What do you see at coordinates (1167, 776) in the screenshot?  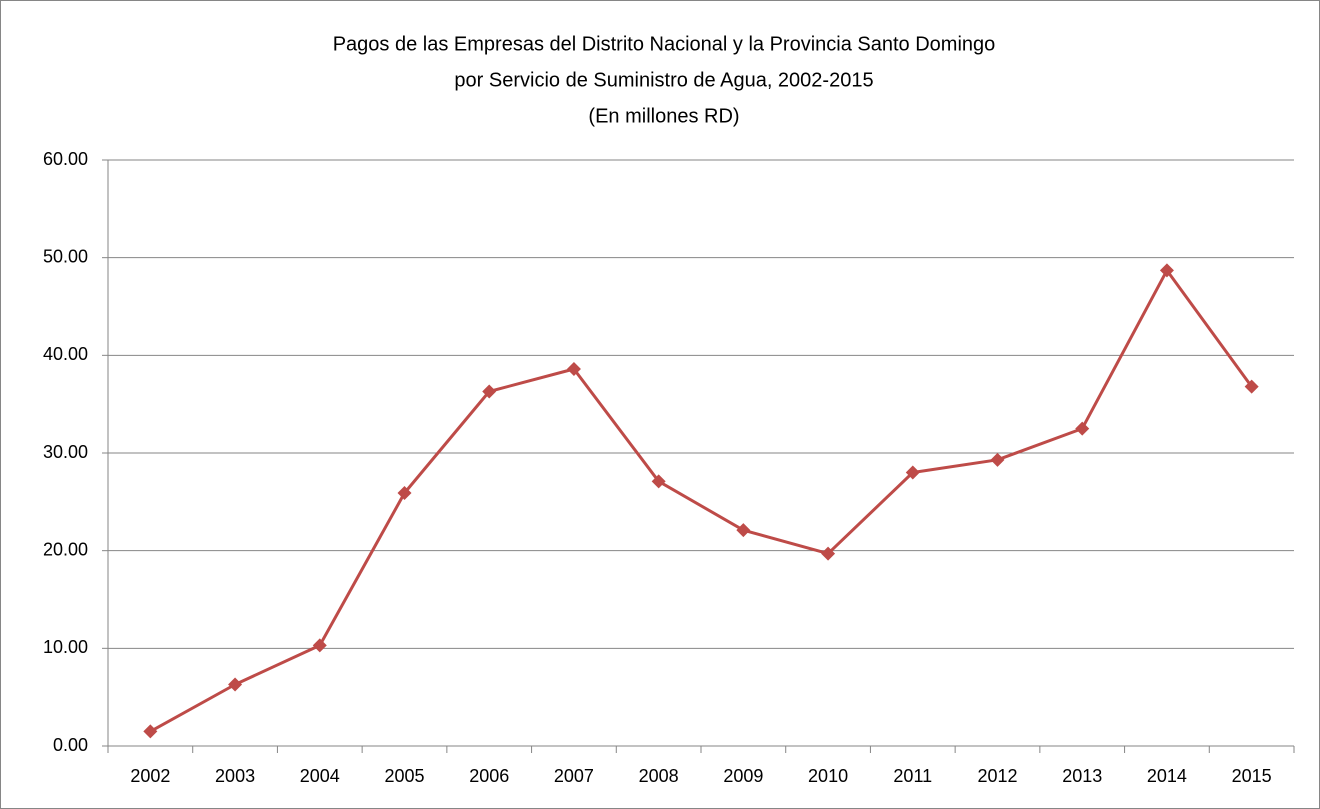 I see `x-tick-label: 2014` at bounding box center [1167, 776].